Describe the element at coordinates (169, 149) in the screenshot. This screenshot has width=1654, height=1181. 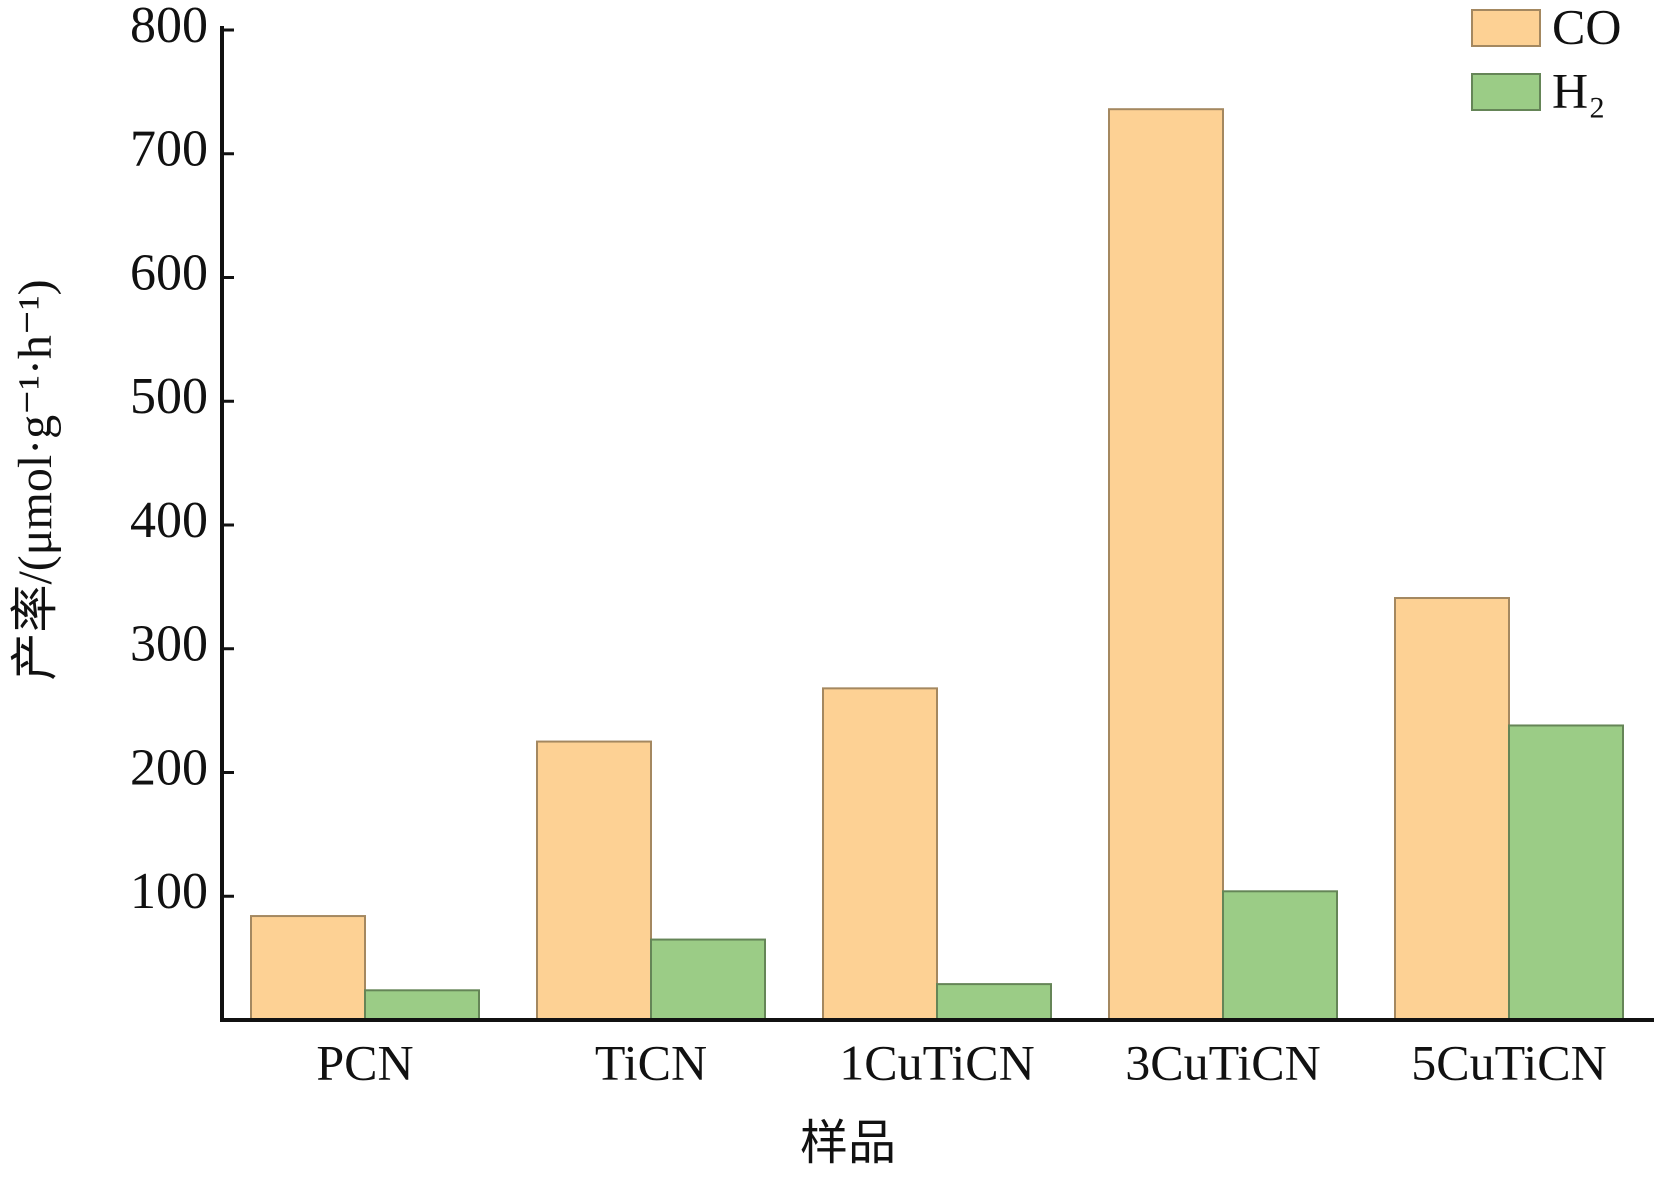
I see `y-tick-label: 700` at that location.